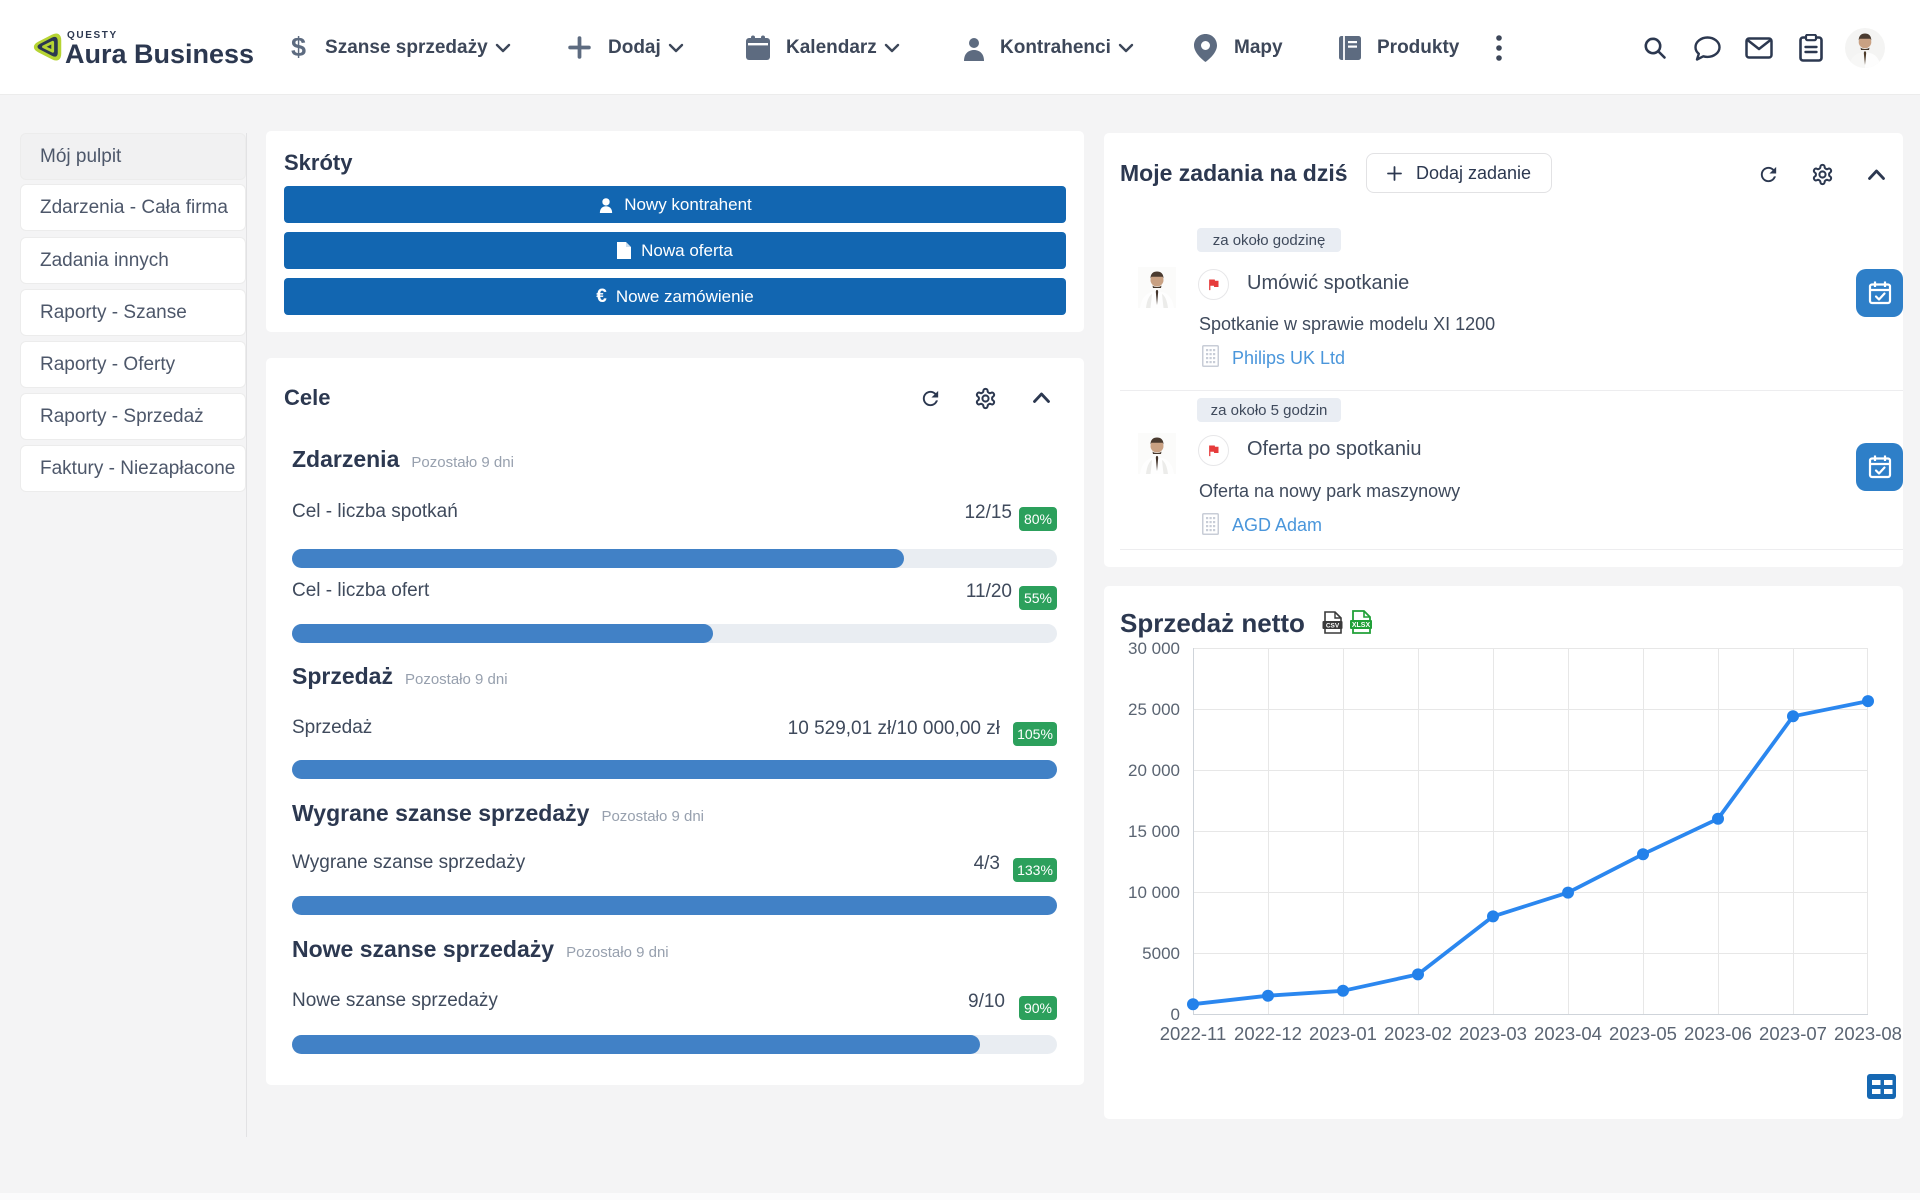 The image size is (1920, 1200). I want to click on svg-text: 15 000, so click(1154, 831).